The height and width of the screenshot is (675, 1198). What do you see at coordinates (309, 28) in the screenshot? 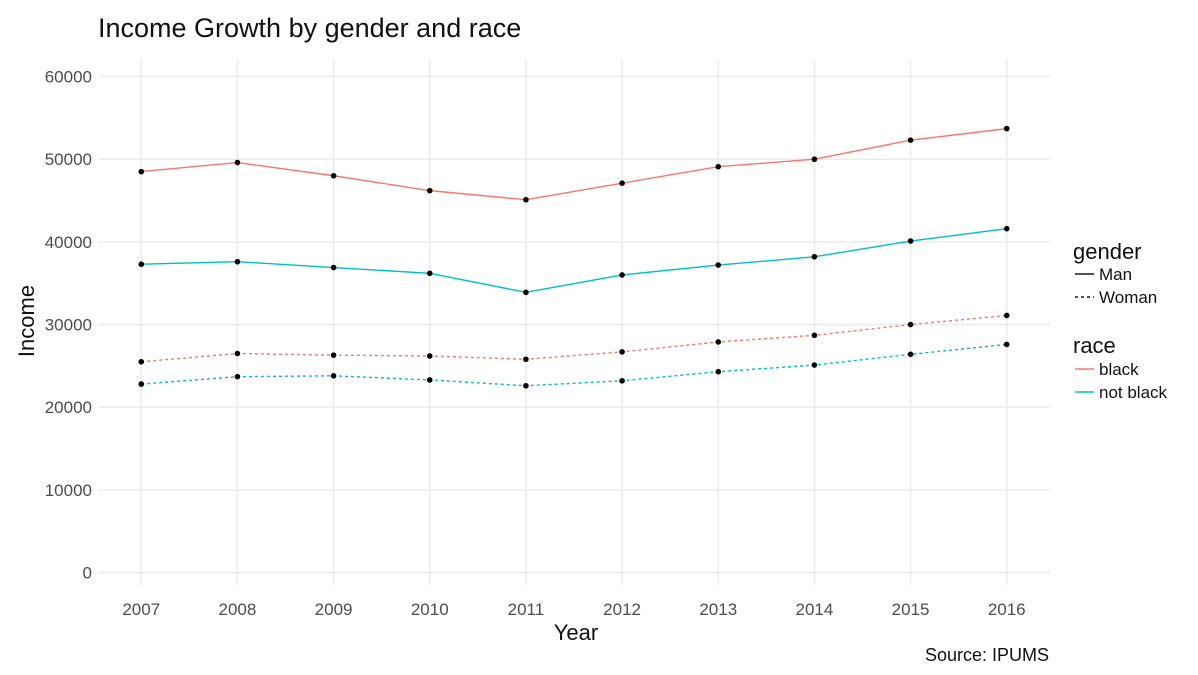
I see `chart-title: Income Growth by gender and race` at bounding box center [309, 28].